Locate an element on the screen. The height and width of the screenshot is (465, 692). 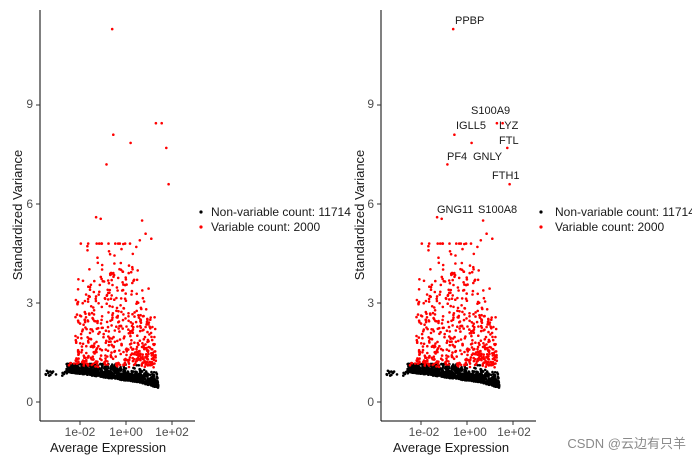
legend-label-variable: Variable count: 2000 is located at coordinates (610, 227).